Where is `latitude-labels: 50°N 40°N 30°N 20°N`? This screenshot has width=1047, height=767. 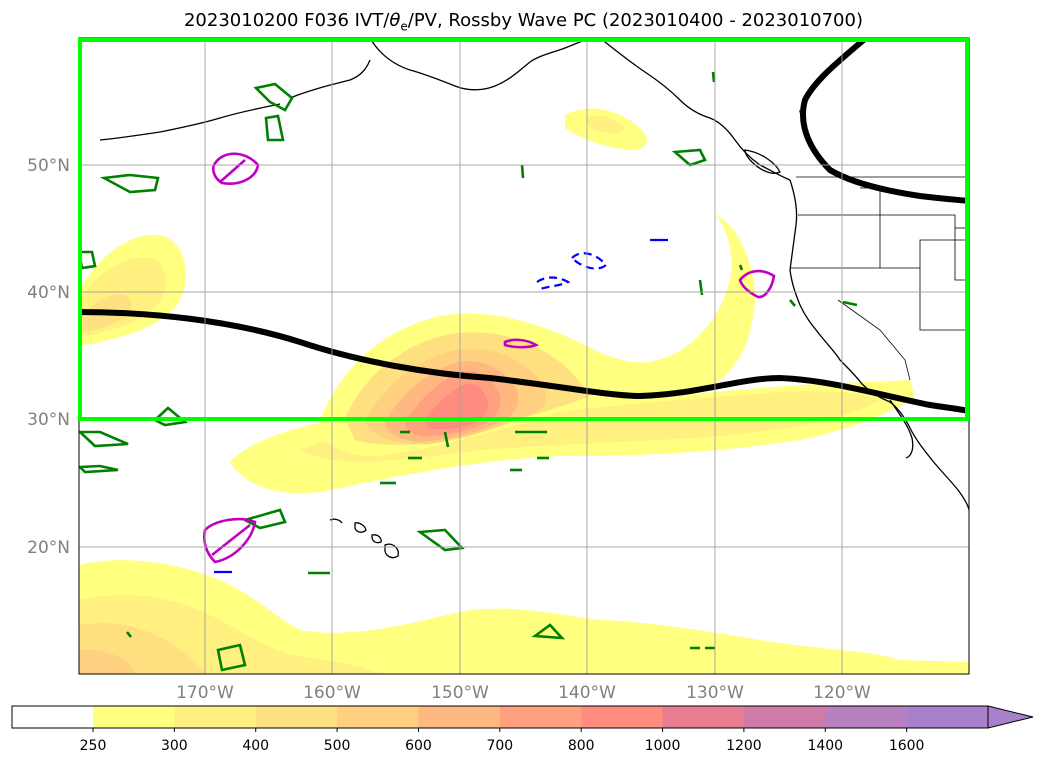
latitude-labels: 50°N 40°N 30°N 20°N is located at coordinates (48, 357).